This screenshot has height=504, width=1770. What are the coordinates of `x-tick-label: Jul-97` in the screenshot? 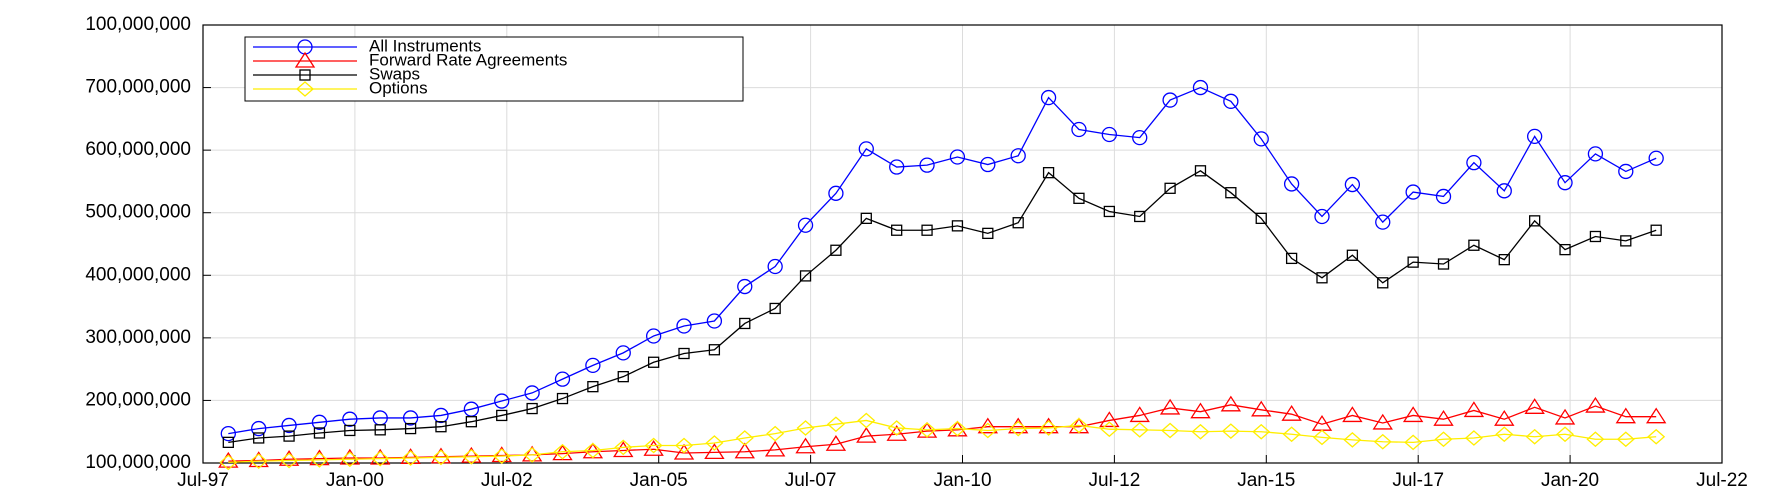 It's located at (203, 480).